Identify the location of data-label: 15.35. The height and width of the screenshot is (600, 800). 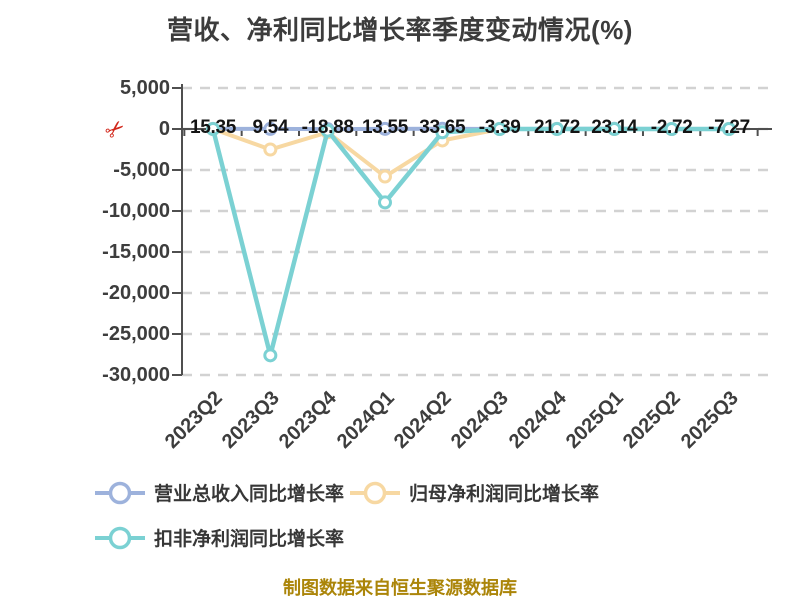
(213, 127).